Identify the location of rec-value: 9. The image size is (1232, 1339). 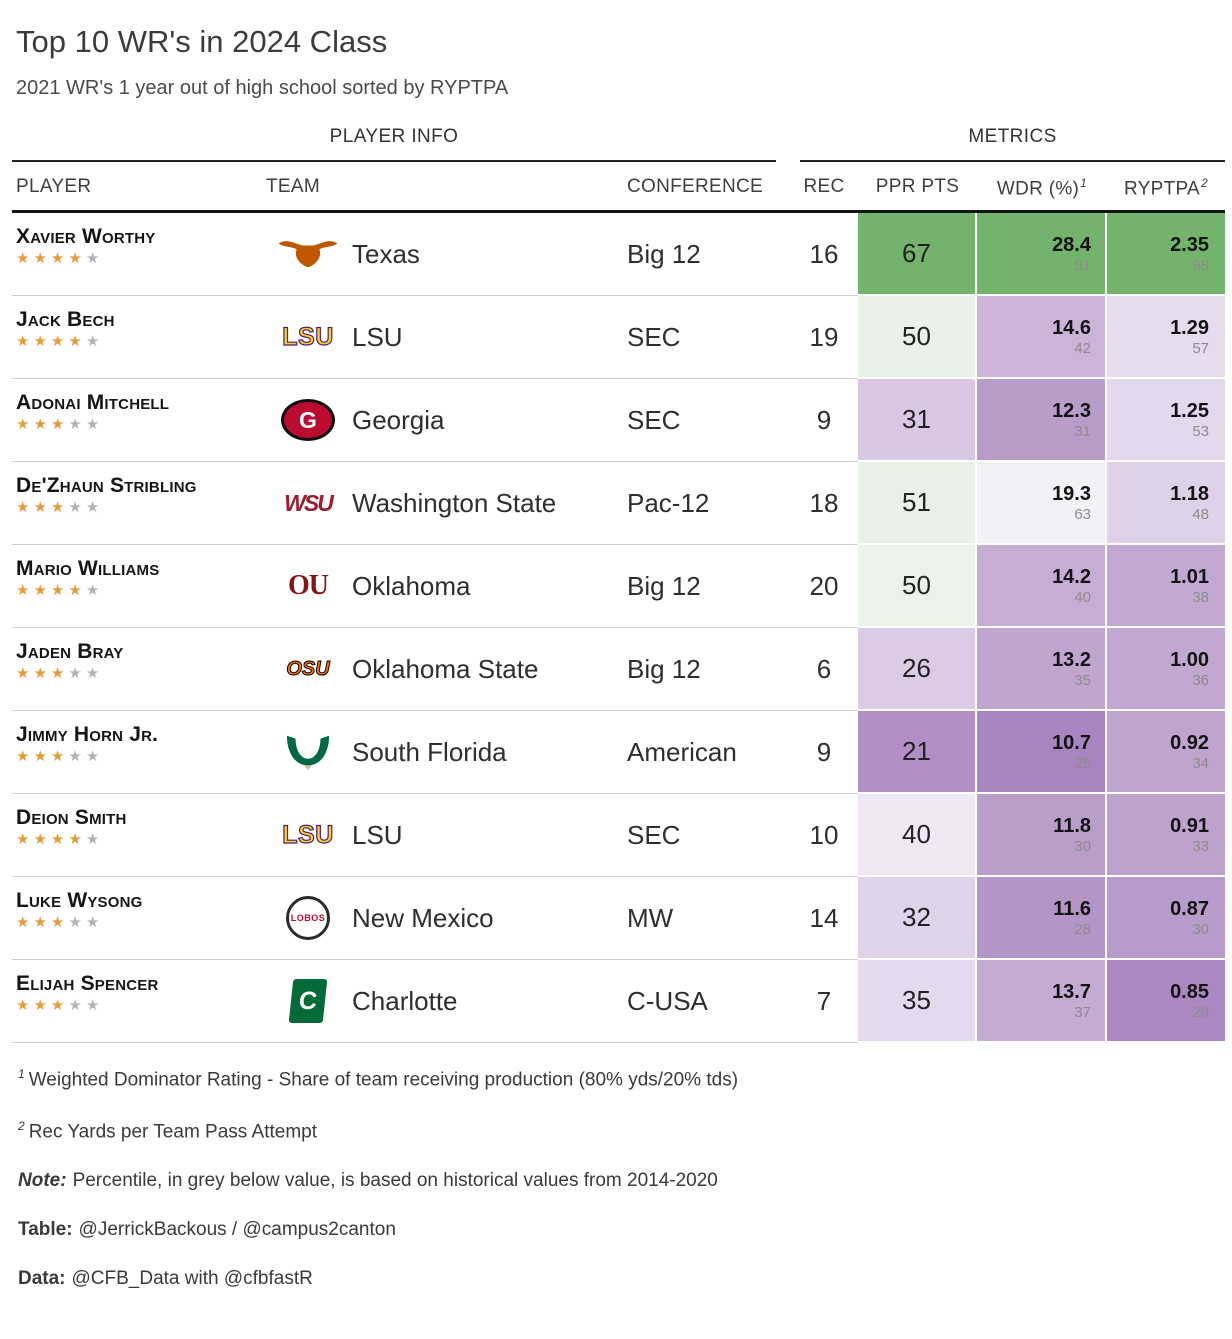
(824, 421).